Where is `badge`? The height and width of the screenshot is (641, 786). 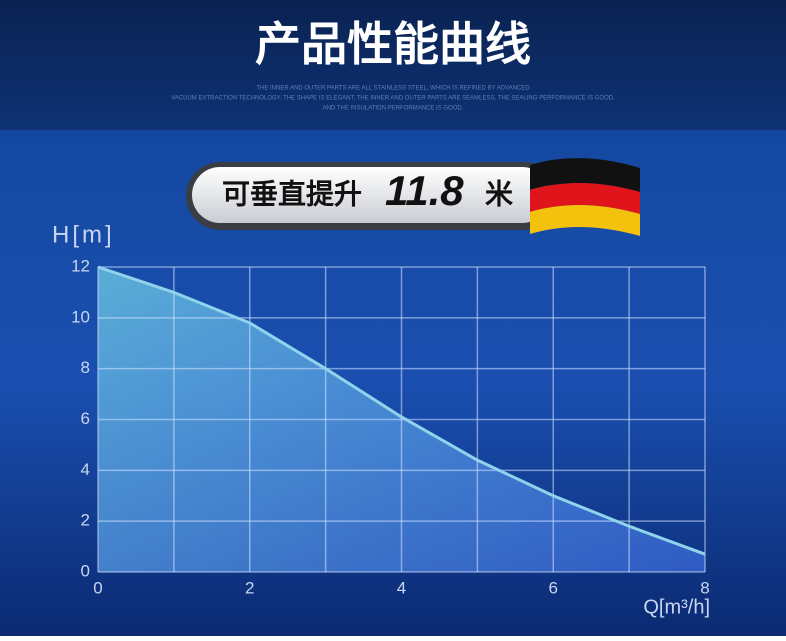
badge is located at coordinates (371, 195).